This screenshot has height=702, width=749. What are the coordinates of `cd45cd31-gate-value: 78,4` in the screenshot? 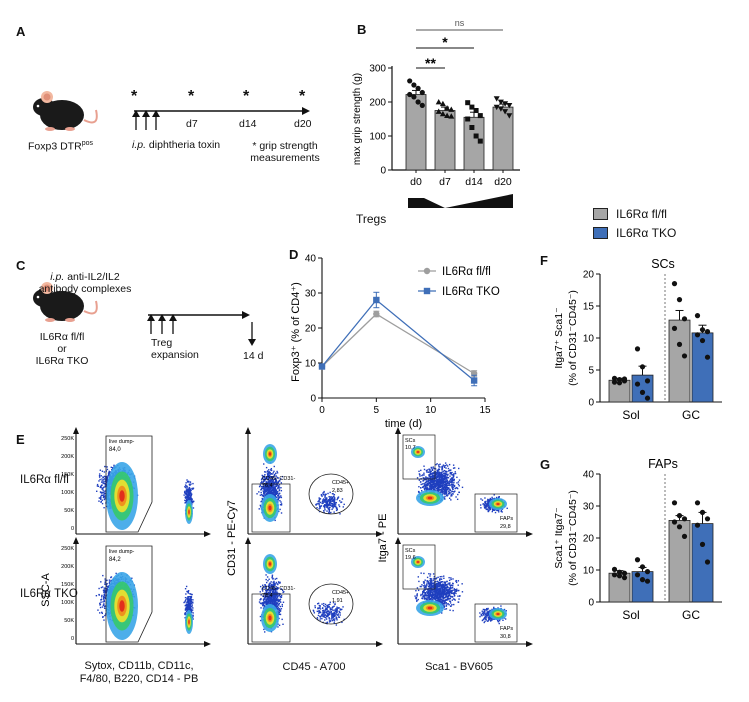 It's located at (267, 596).